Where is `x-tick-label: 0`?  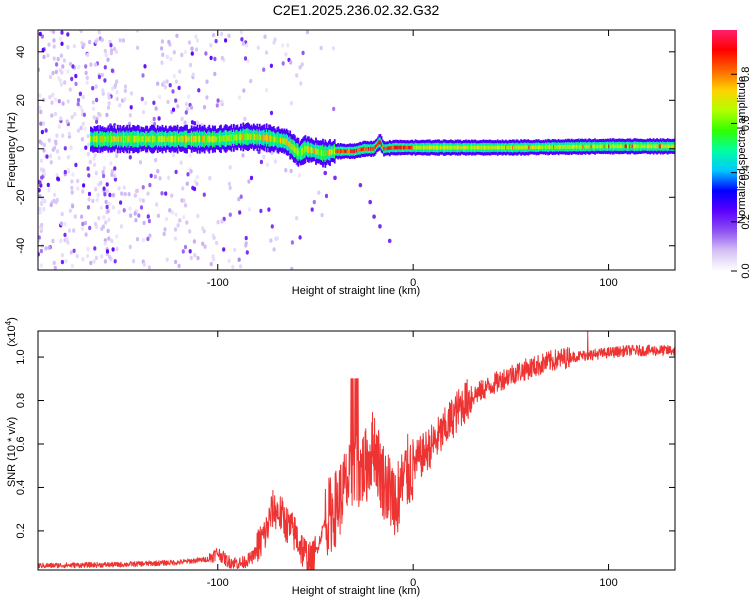
x-tick-label: 0 is located at coordinates (413, 583).